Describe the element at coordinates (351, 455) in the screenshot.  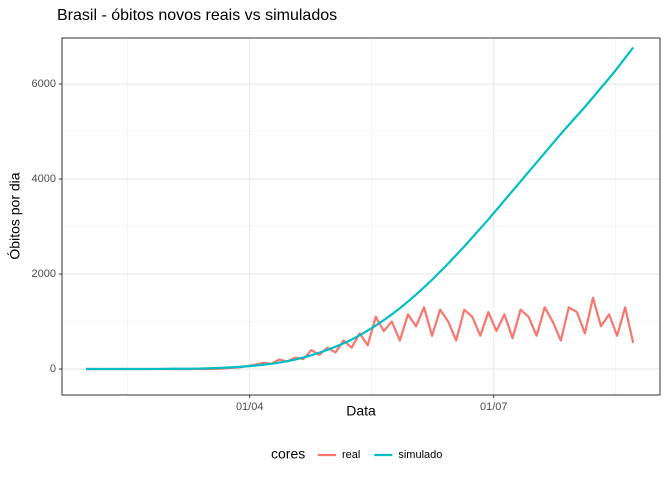
I see `legend-label: real` at that location.